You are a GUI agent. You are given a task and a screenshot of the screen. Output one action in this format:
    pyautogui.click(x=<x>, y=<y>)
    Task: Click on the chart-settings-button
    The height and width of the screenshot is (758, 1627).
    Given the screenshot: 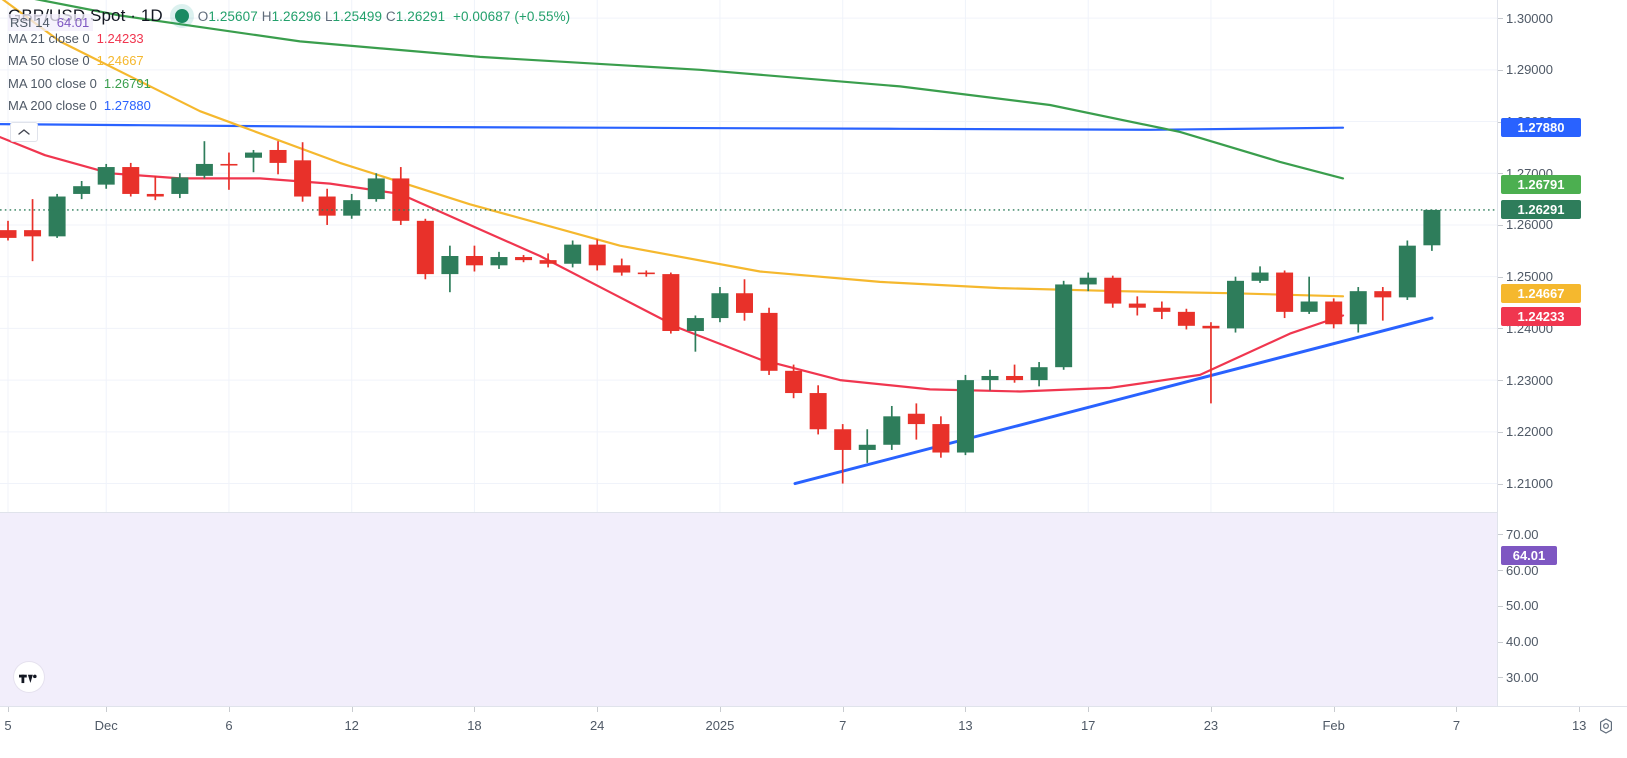 What is the action you would take?
    pyautogui.click(x=1606, y=726)
    